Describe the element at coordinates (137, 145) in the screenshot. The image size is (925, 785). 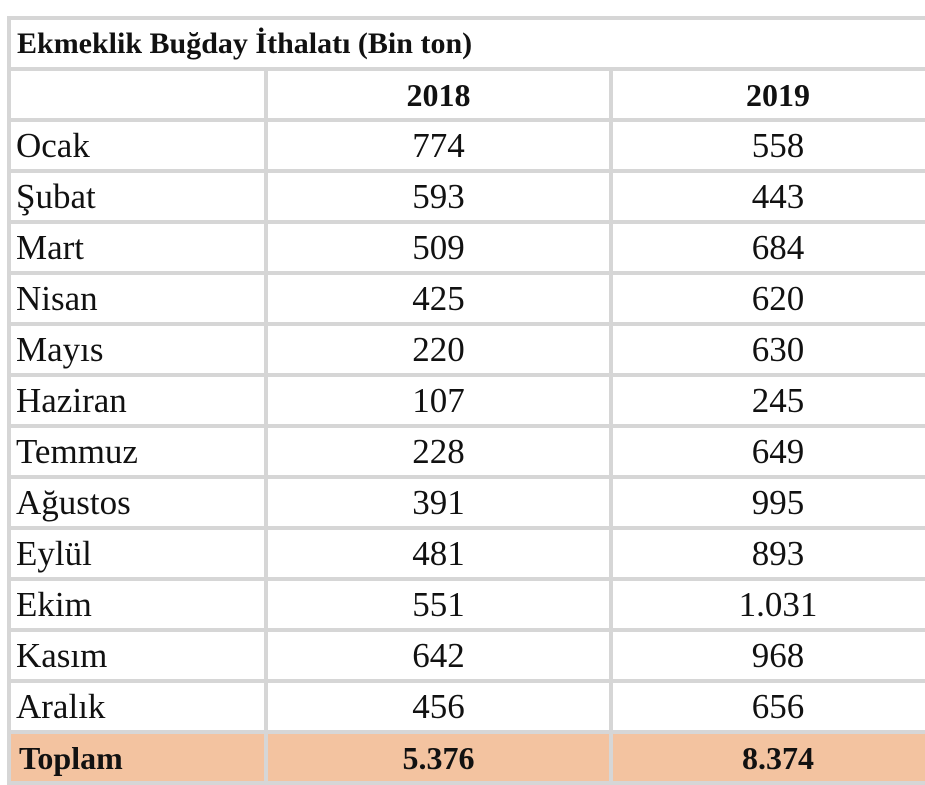
I see `row-month-ocak: Ocak` at that location.